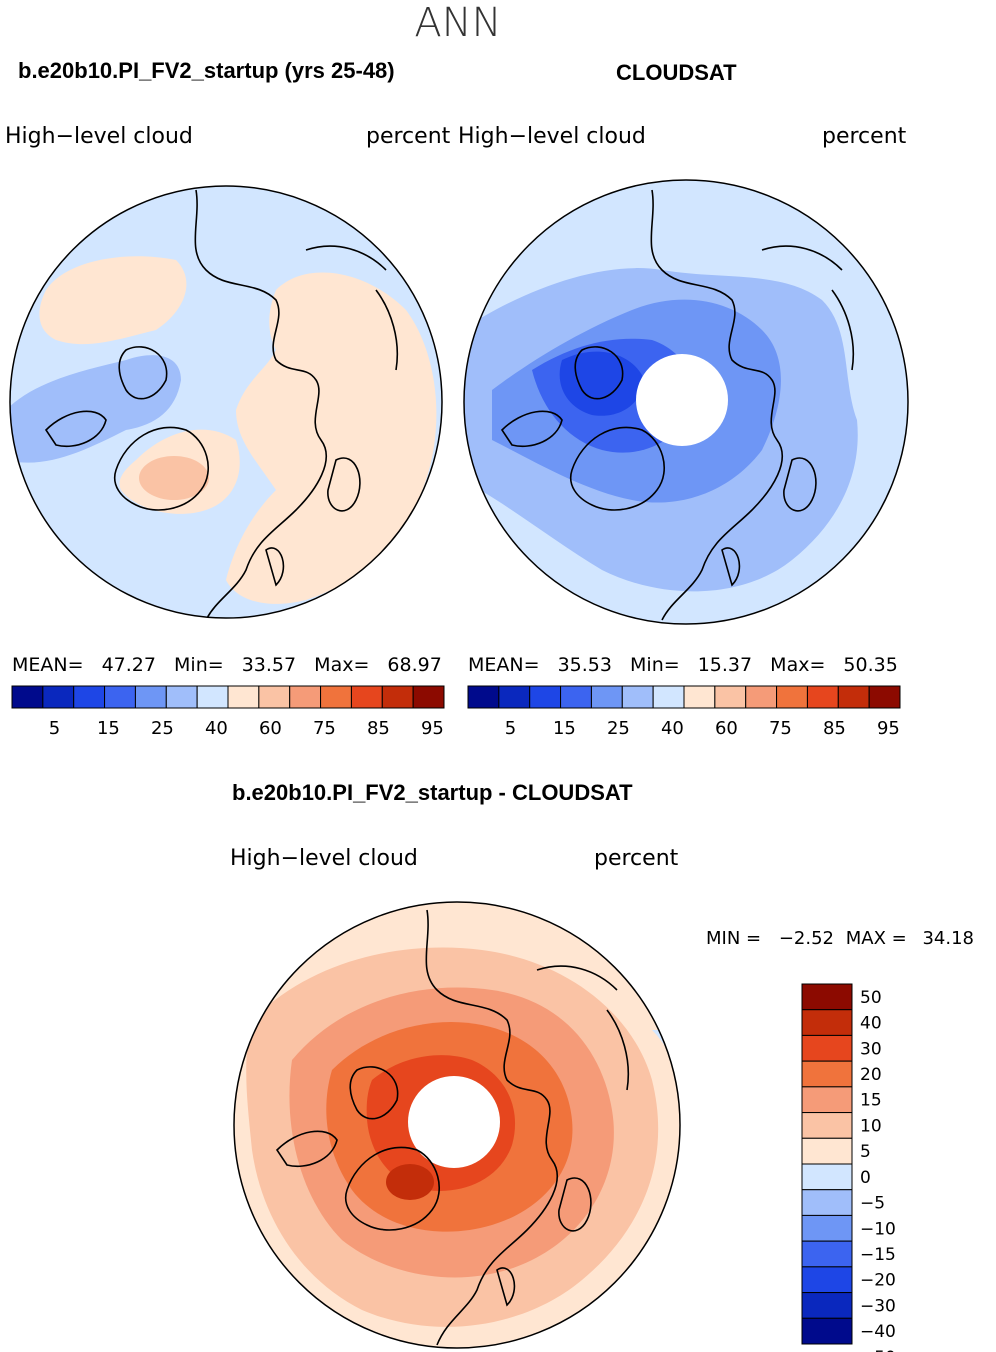 This screenshot has width=996, height=1352. Describe the element at coordinates (227, 665) in the screenshot. I see `panel-1-stats: MEAN= 47.27 Min= 33.57 Max= 68.97` at that location.